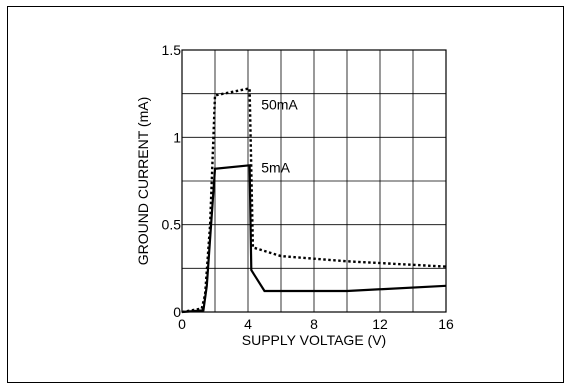 The height and width of the screenshot is (386, 576). Describe the element at coordinates (279, 104) in the screenshot. I see `series-label-50ma: 50mA` at that location.